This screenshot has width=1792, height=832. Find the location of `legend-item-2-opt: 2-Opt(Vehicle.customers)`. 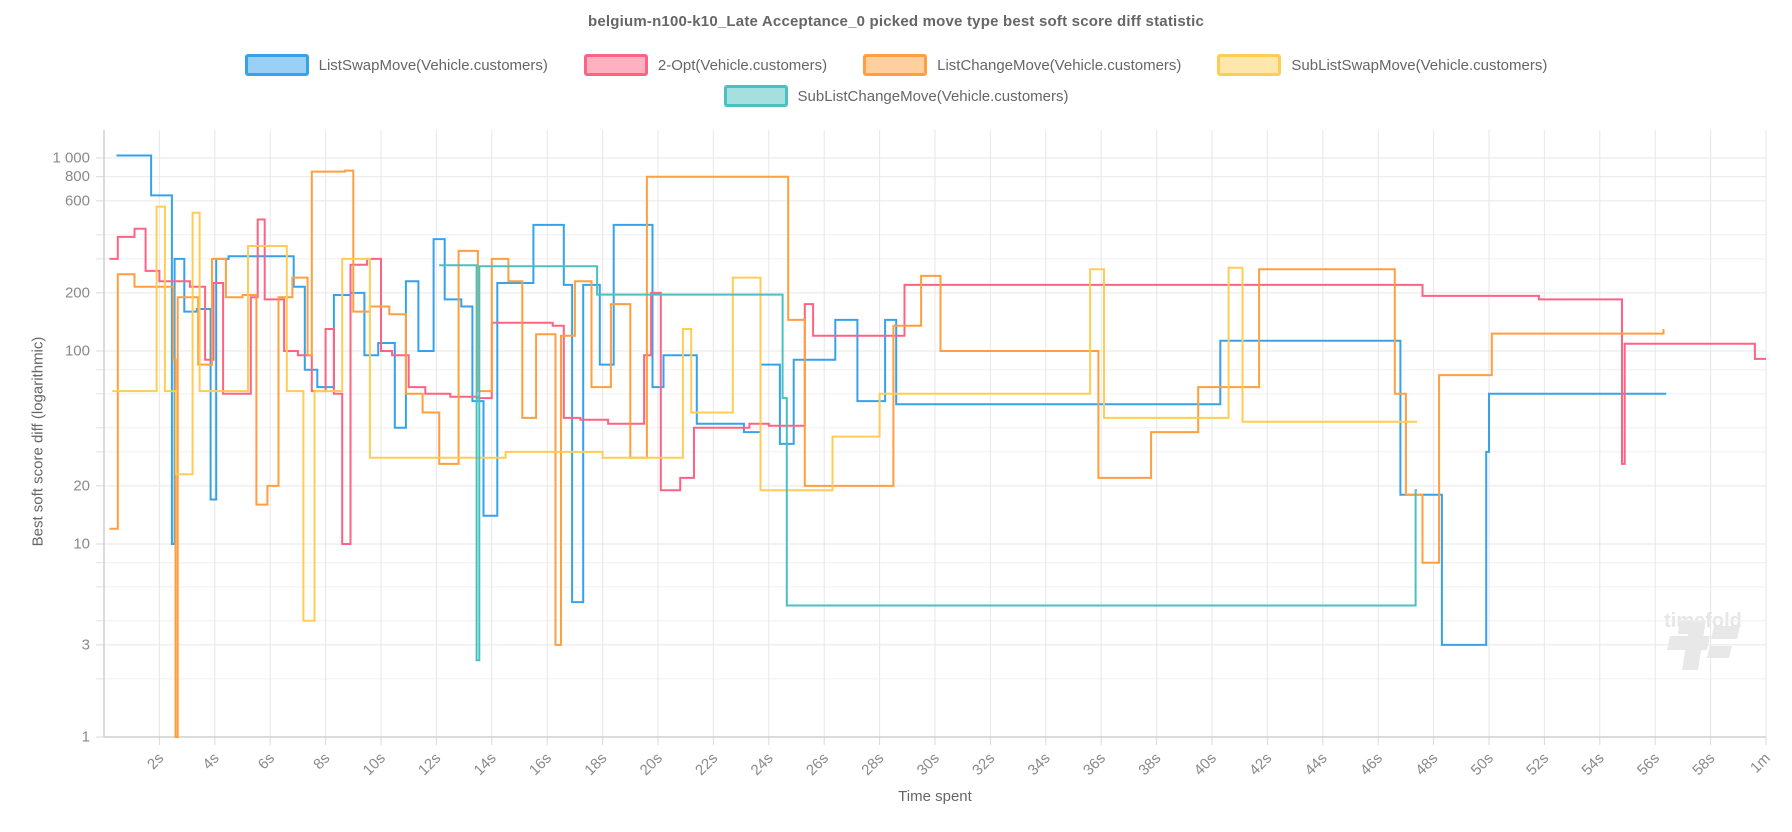

legend-item-2-opt: 2-Opt(Vehicle.customers) is located at coordinates (705, 65).